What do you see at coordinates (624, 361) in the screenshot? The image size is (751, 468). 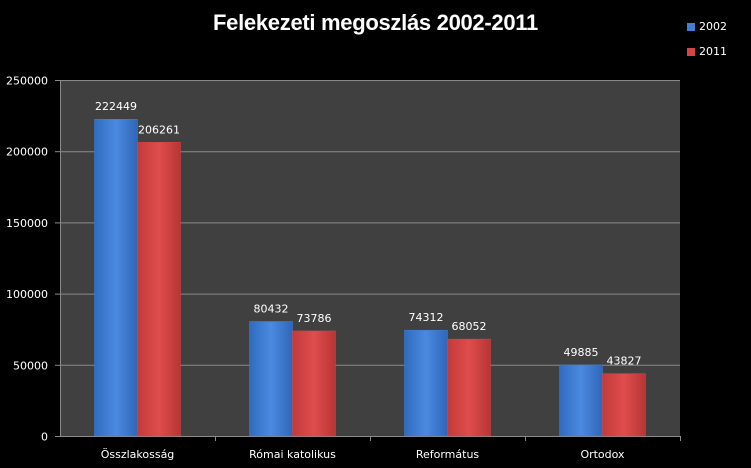 I see `data-label: 43827` at bounding box center [624, 361].